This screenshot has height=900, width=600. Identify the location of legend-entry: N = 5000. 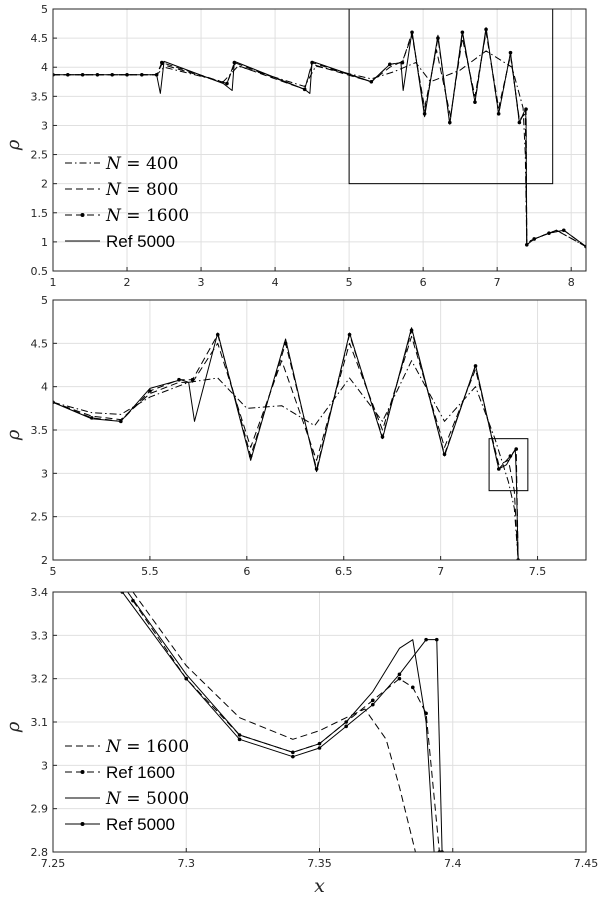
(147, 799).